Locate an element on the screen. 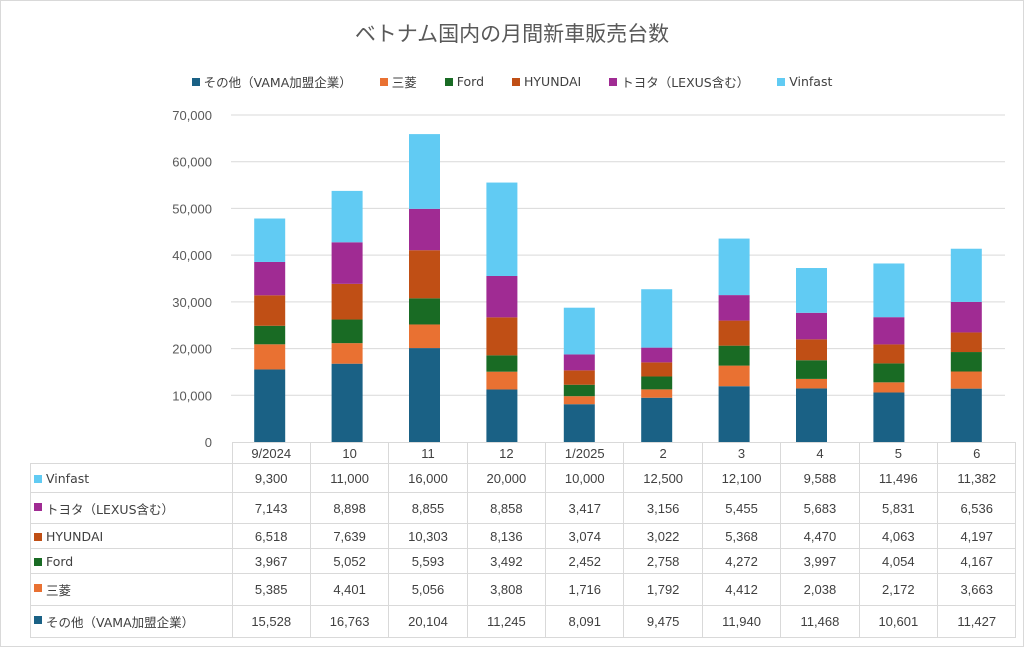  table-cell: 10,601 is located at coordinates (898, 621).